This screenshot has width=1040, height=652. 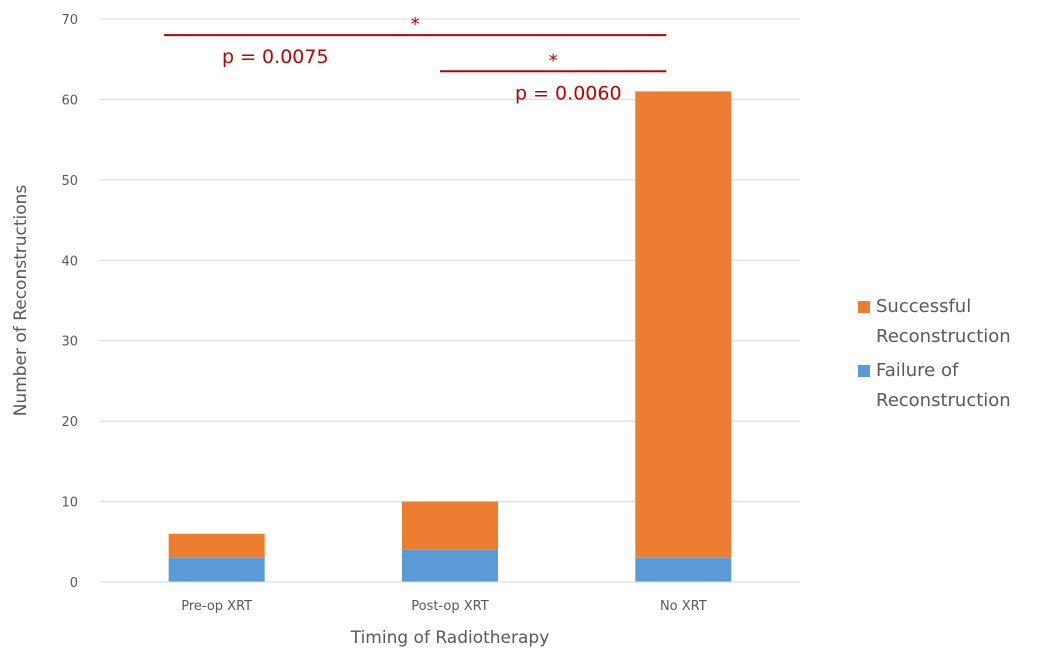 I want to click on y-tick-label: 40, so click(x=69, y=261).